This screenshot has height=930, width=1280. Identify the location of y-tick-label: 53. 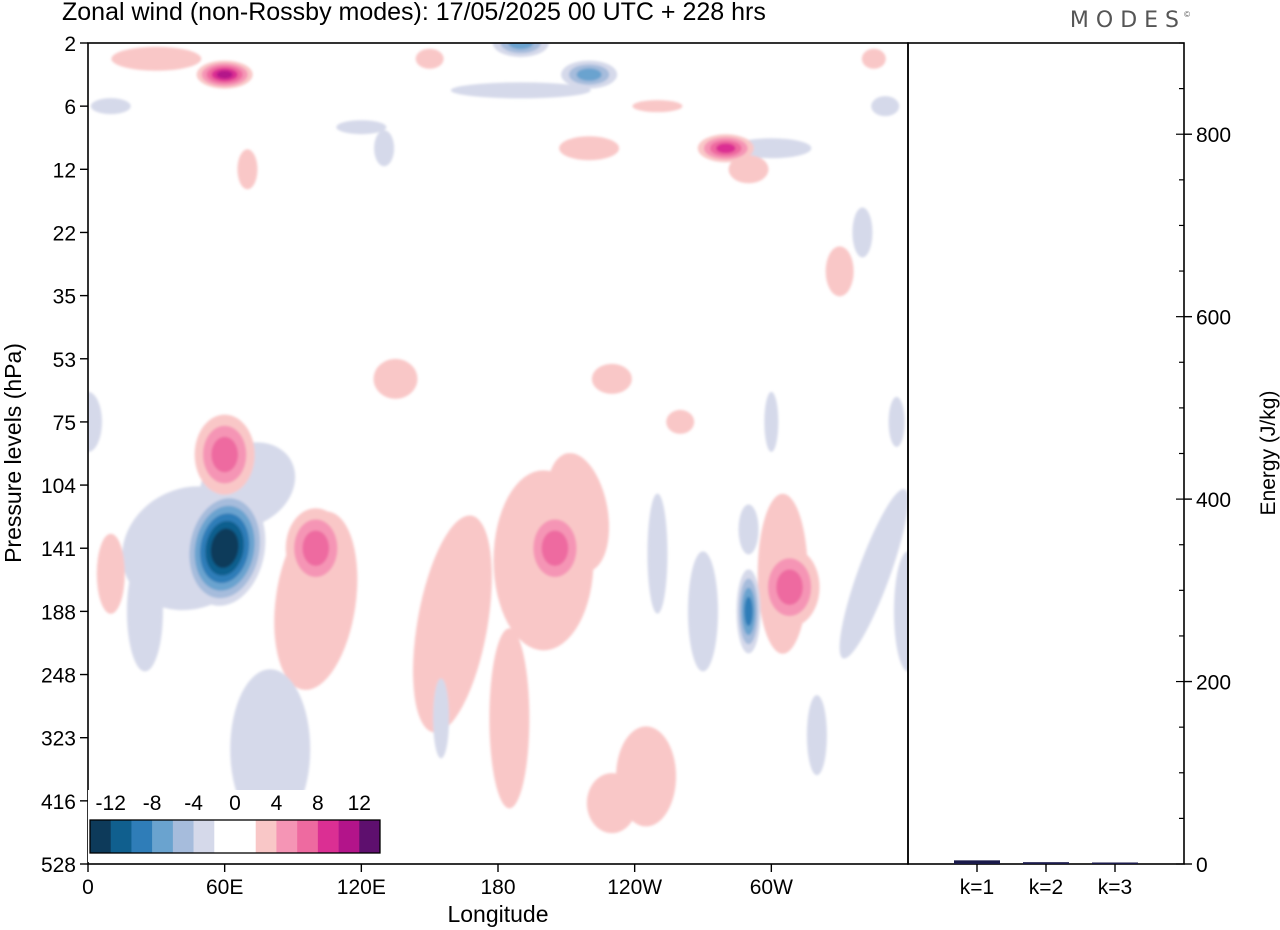
(64, 360).